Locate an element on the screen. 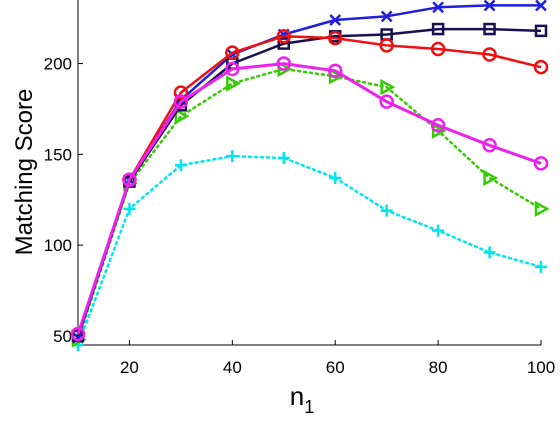 The image size is (560, 425). x-axis-label: n1 is located at coordinates (302, 399).